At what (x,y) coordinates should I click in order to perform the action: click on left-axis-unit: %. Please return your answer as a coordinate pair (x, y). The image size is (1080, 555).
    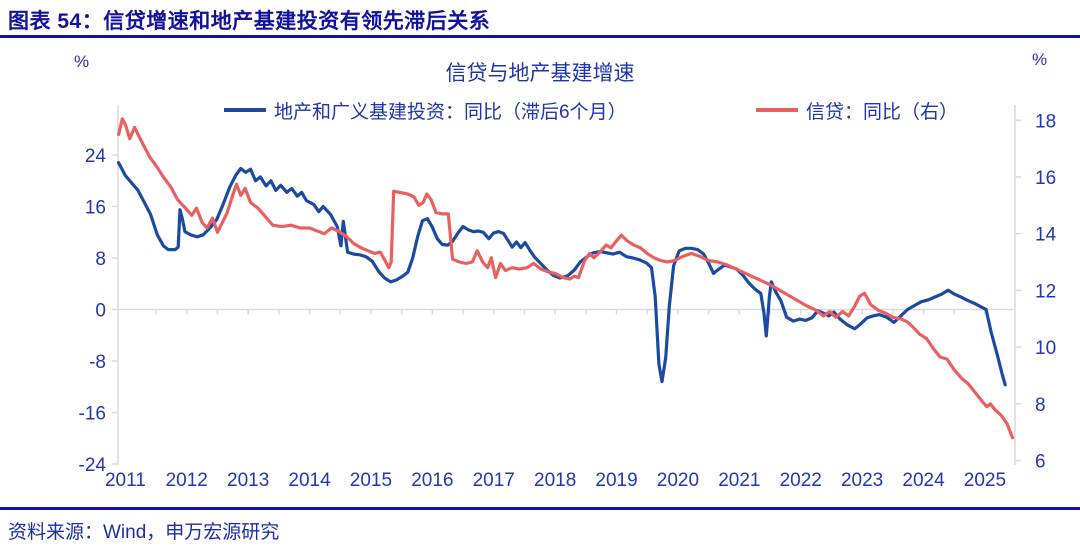
    Looking at the image, I should click on (82, 61).